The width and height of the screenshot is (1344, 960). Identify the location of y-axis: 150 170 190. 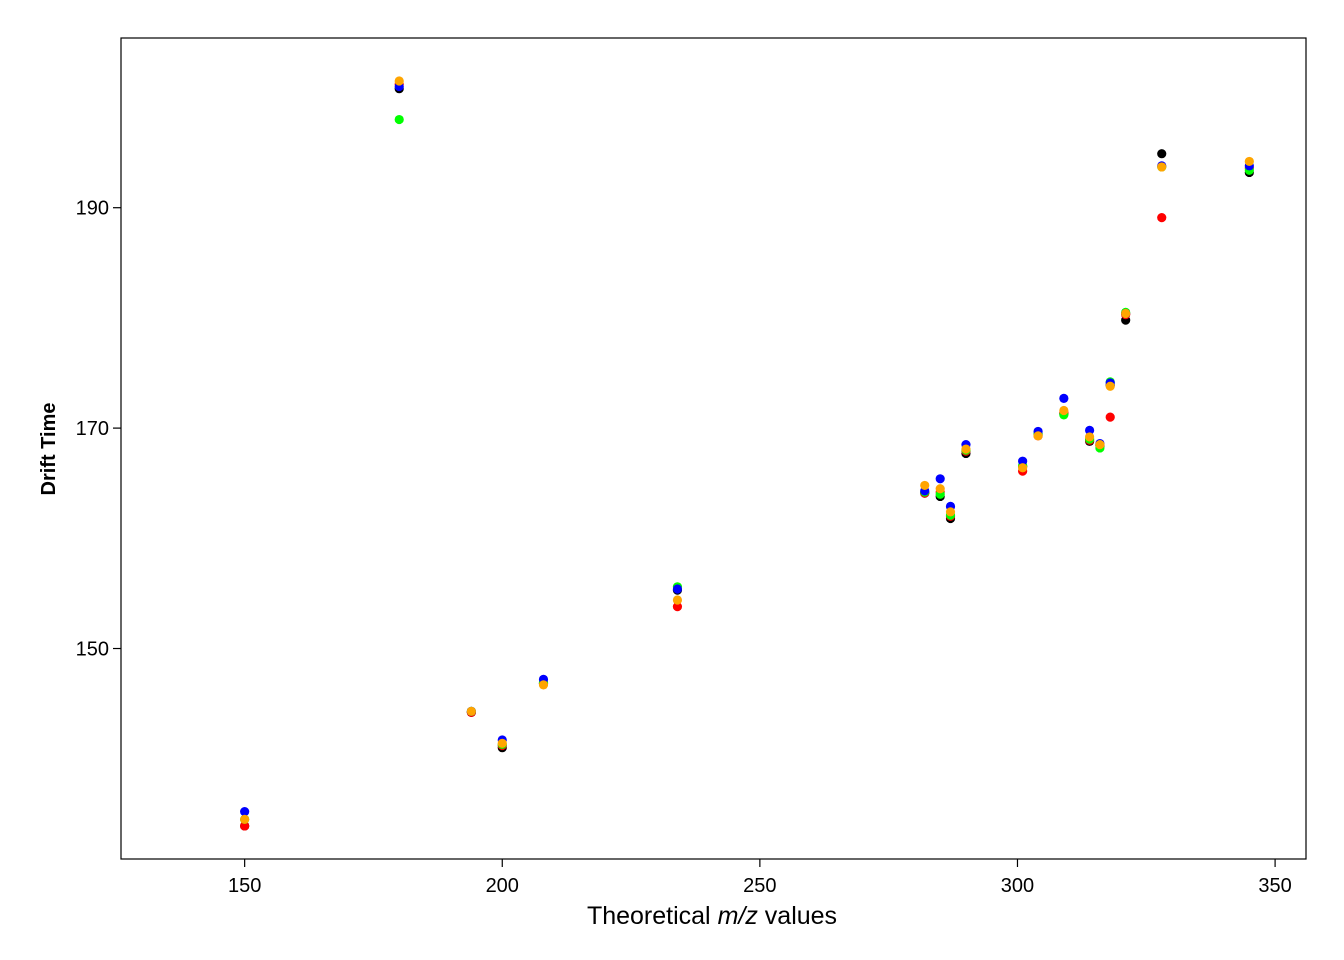
(98, 429).